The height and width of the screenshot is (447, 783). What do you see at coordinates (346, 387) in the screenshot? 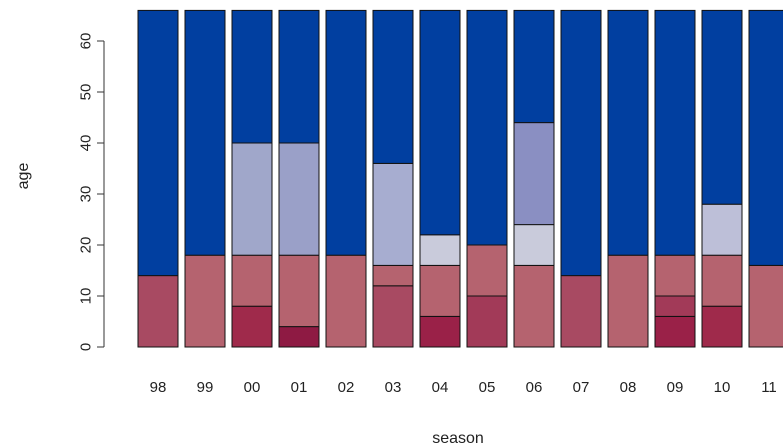
I see `x-tick-label-02: 02` at bounding box center [346, 387].